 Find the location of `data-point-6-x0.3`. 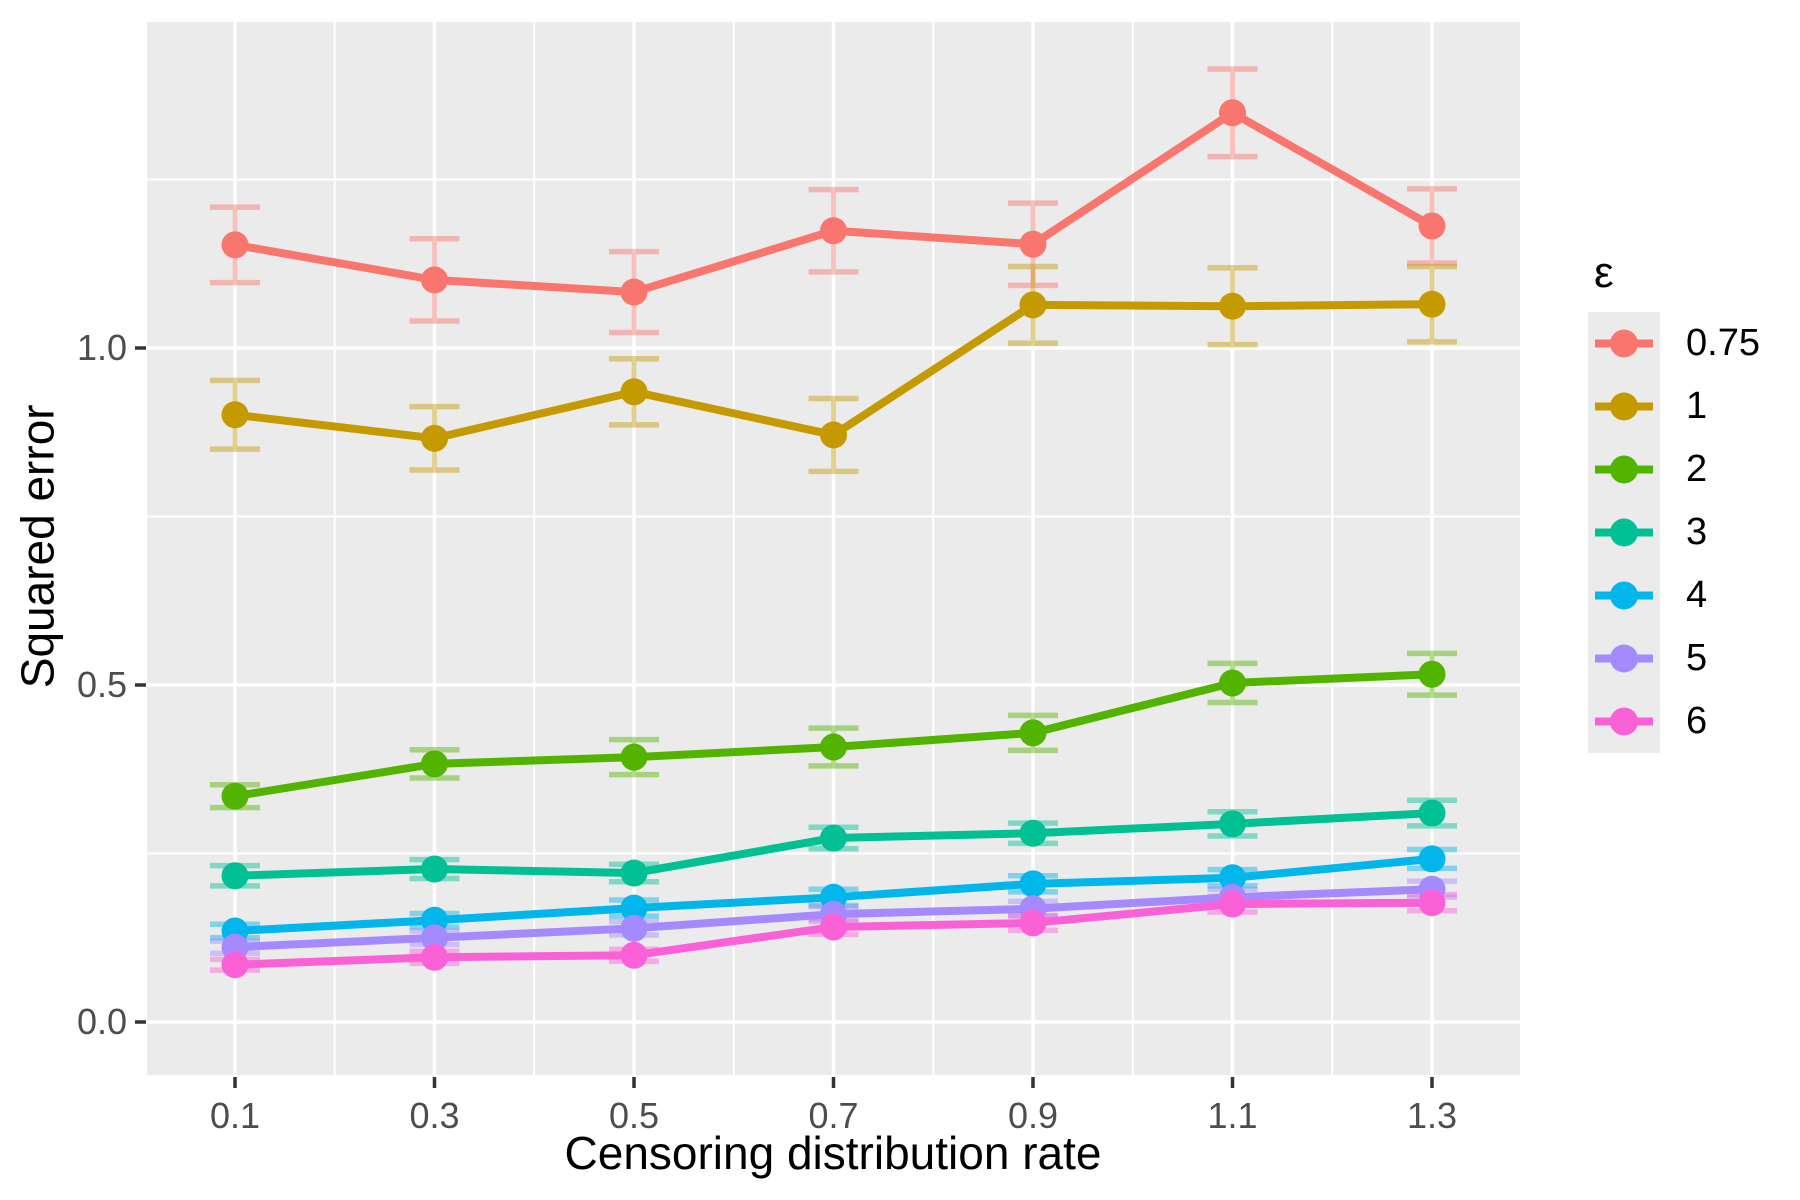

data-point-6-x0.3 is located at coordinates (434, 957).